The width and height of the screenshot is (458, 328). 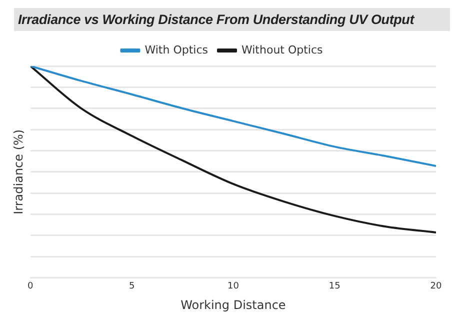 I want to click on x-tick-label: 0, so click(x=31, y=287).